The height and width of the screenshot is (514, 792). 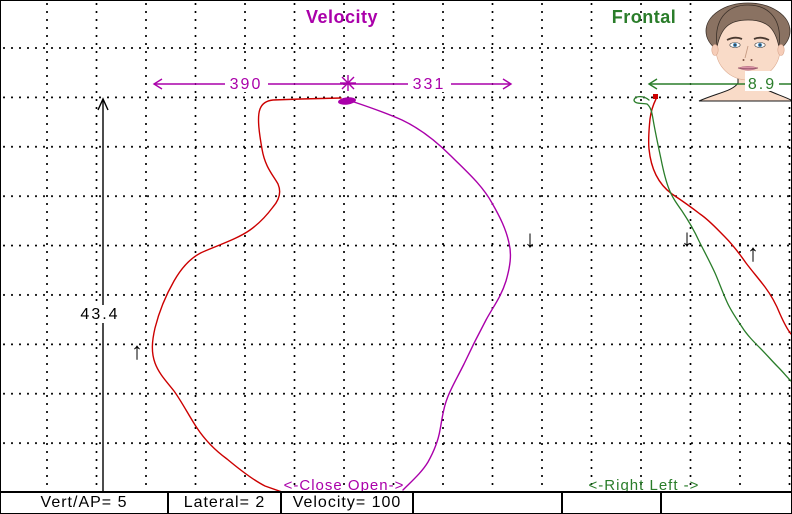 I want to click on trace-start-blob, so click(x=347, y=101).